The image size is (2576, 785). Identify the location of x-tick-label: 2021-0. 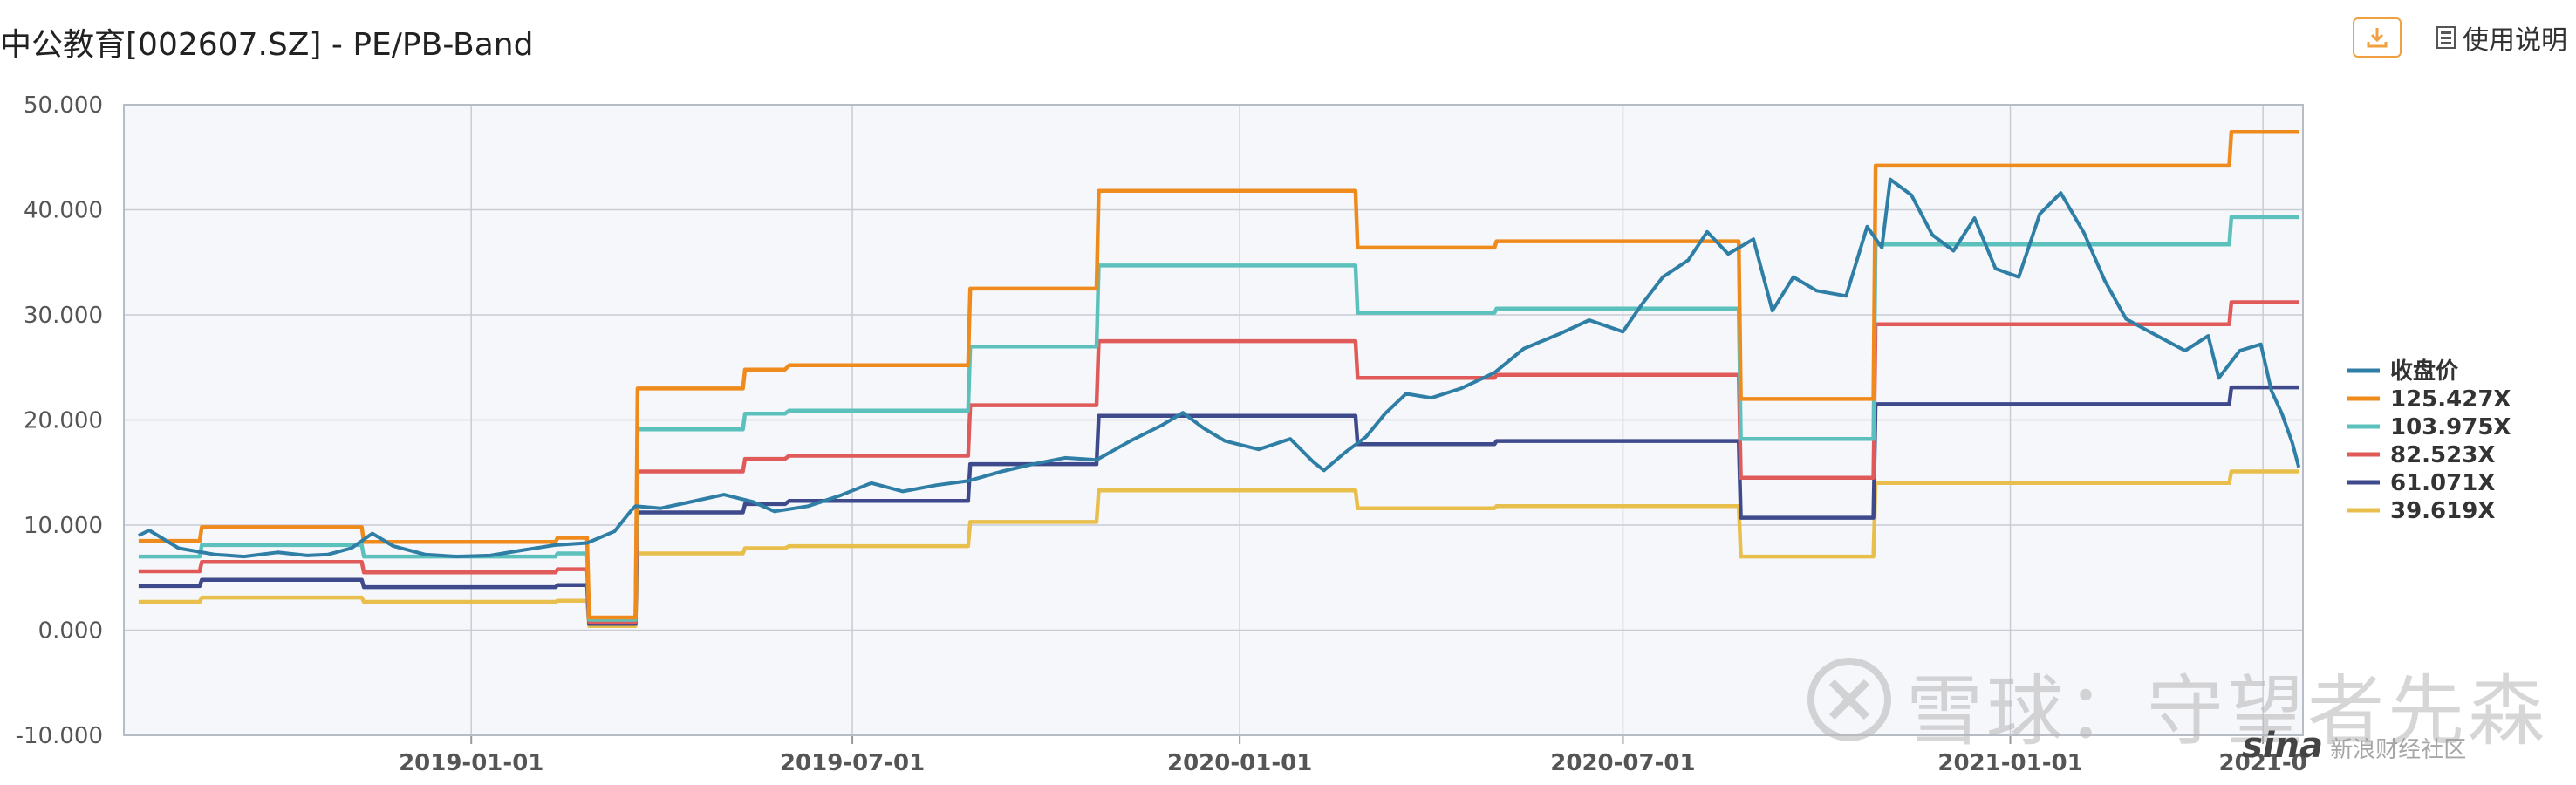
(2263, 763).